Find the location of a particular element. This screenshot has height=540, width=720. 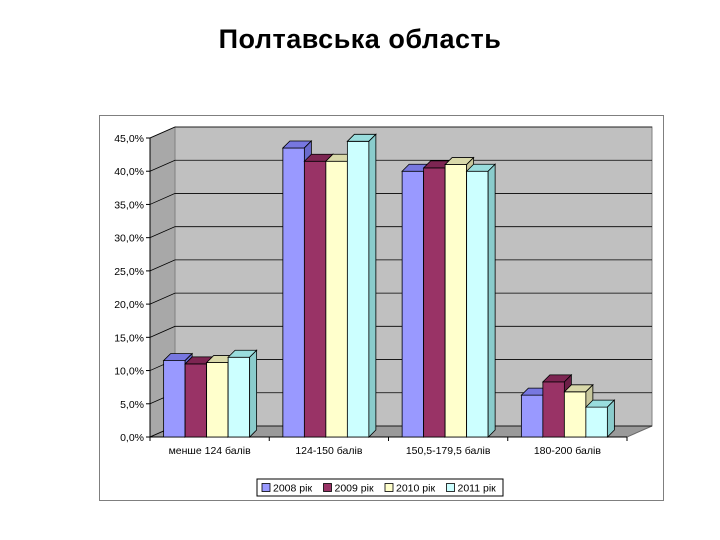

y-tick-label: 45,0% is located at coordinates (129, 139).